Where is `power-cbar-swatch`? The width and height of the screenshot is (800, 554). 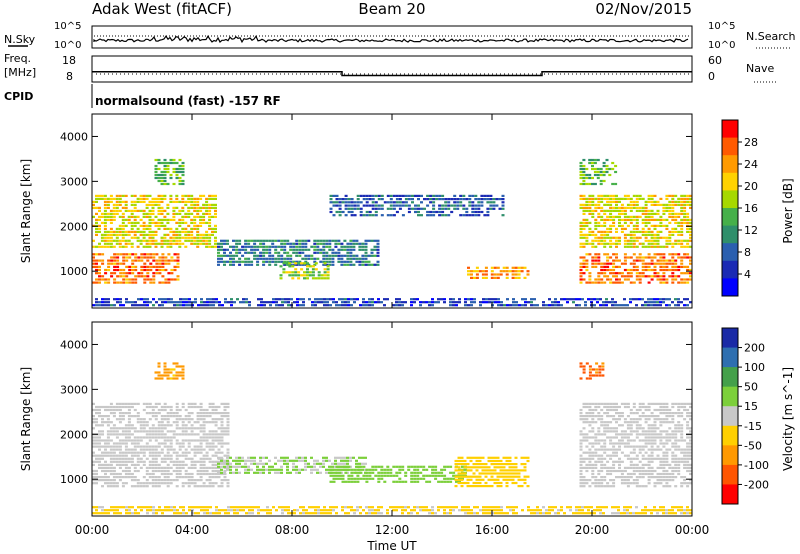 power-cbar-swatch is located at coordinates (730, 129).